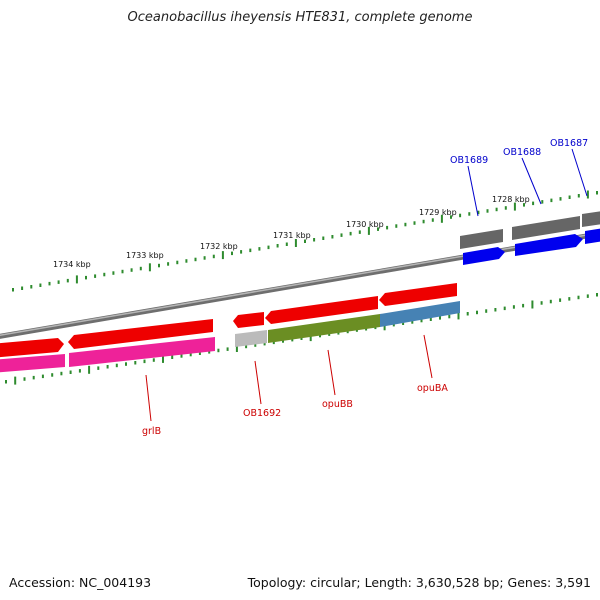  Describe the element at coordinates (324, 328) in the screenshot. I see `gene-opuBB-bar` at that location.